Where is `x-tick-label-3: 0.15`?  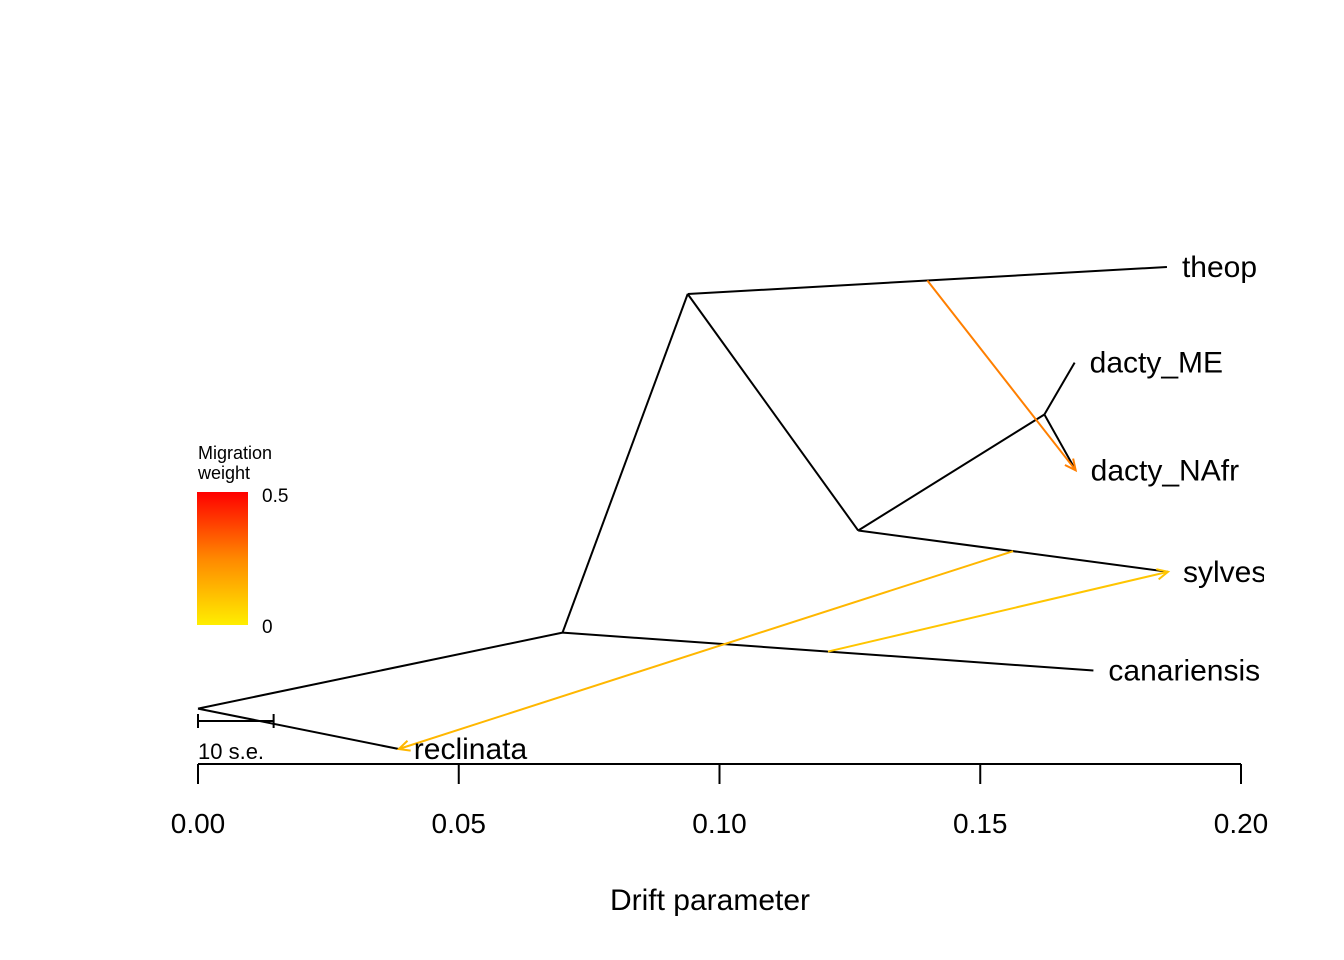
x-tick-label-3: 0.15 is located at coordinates (980, 823).